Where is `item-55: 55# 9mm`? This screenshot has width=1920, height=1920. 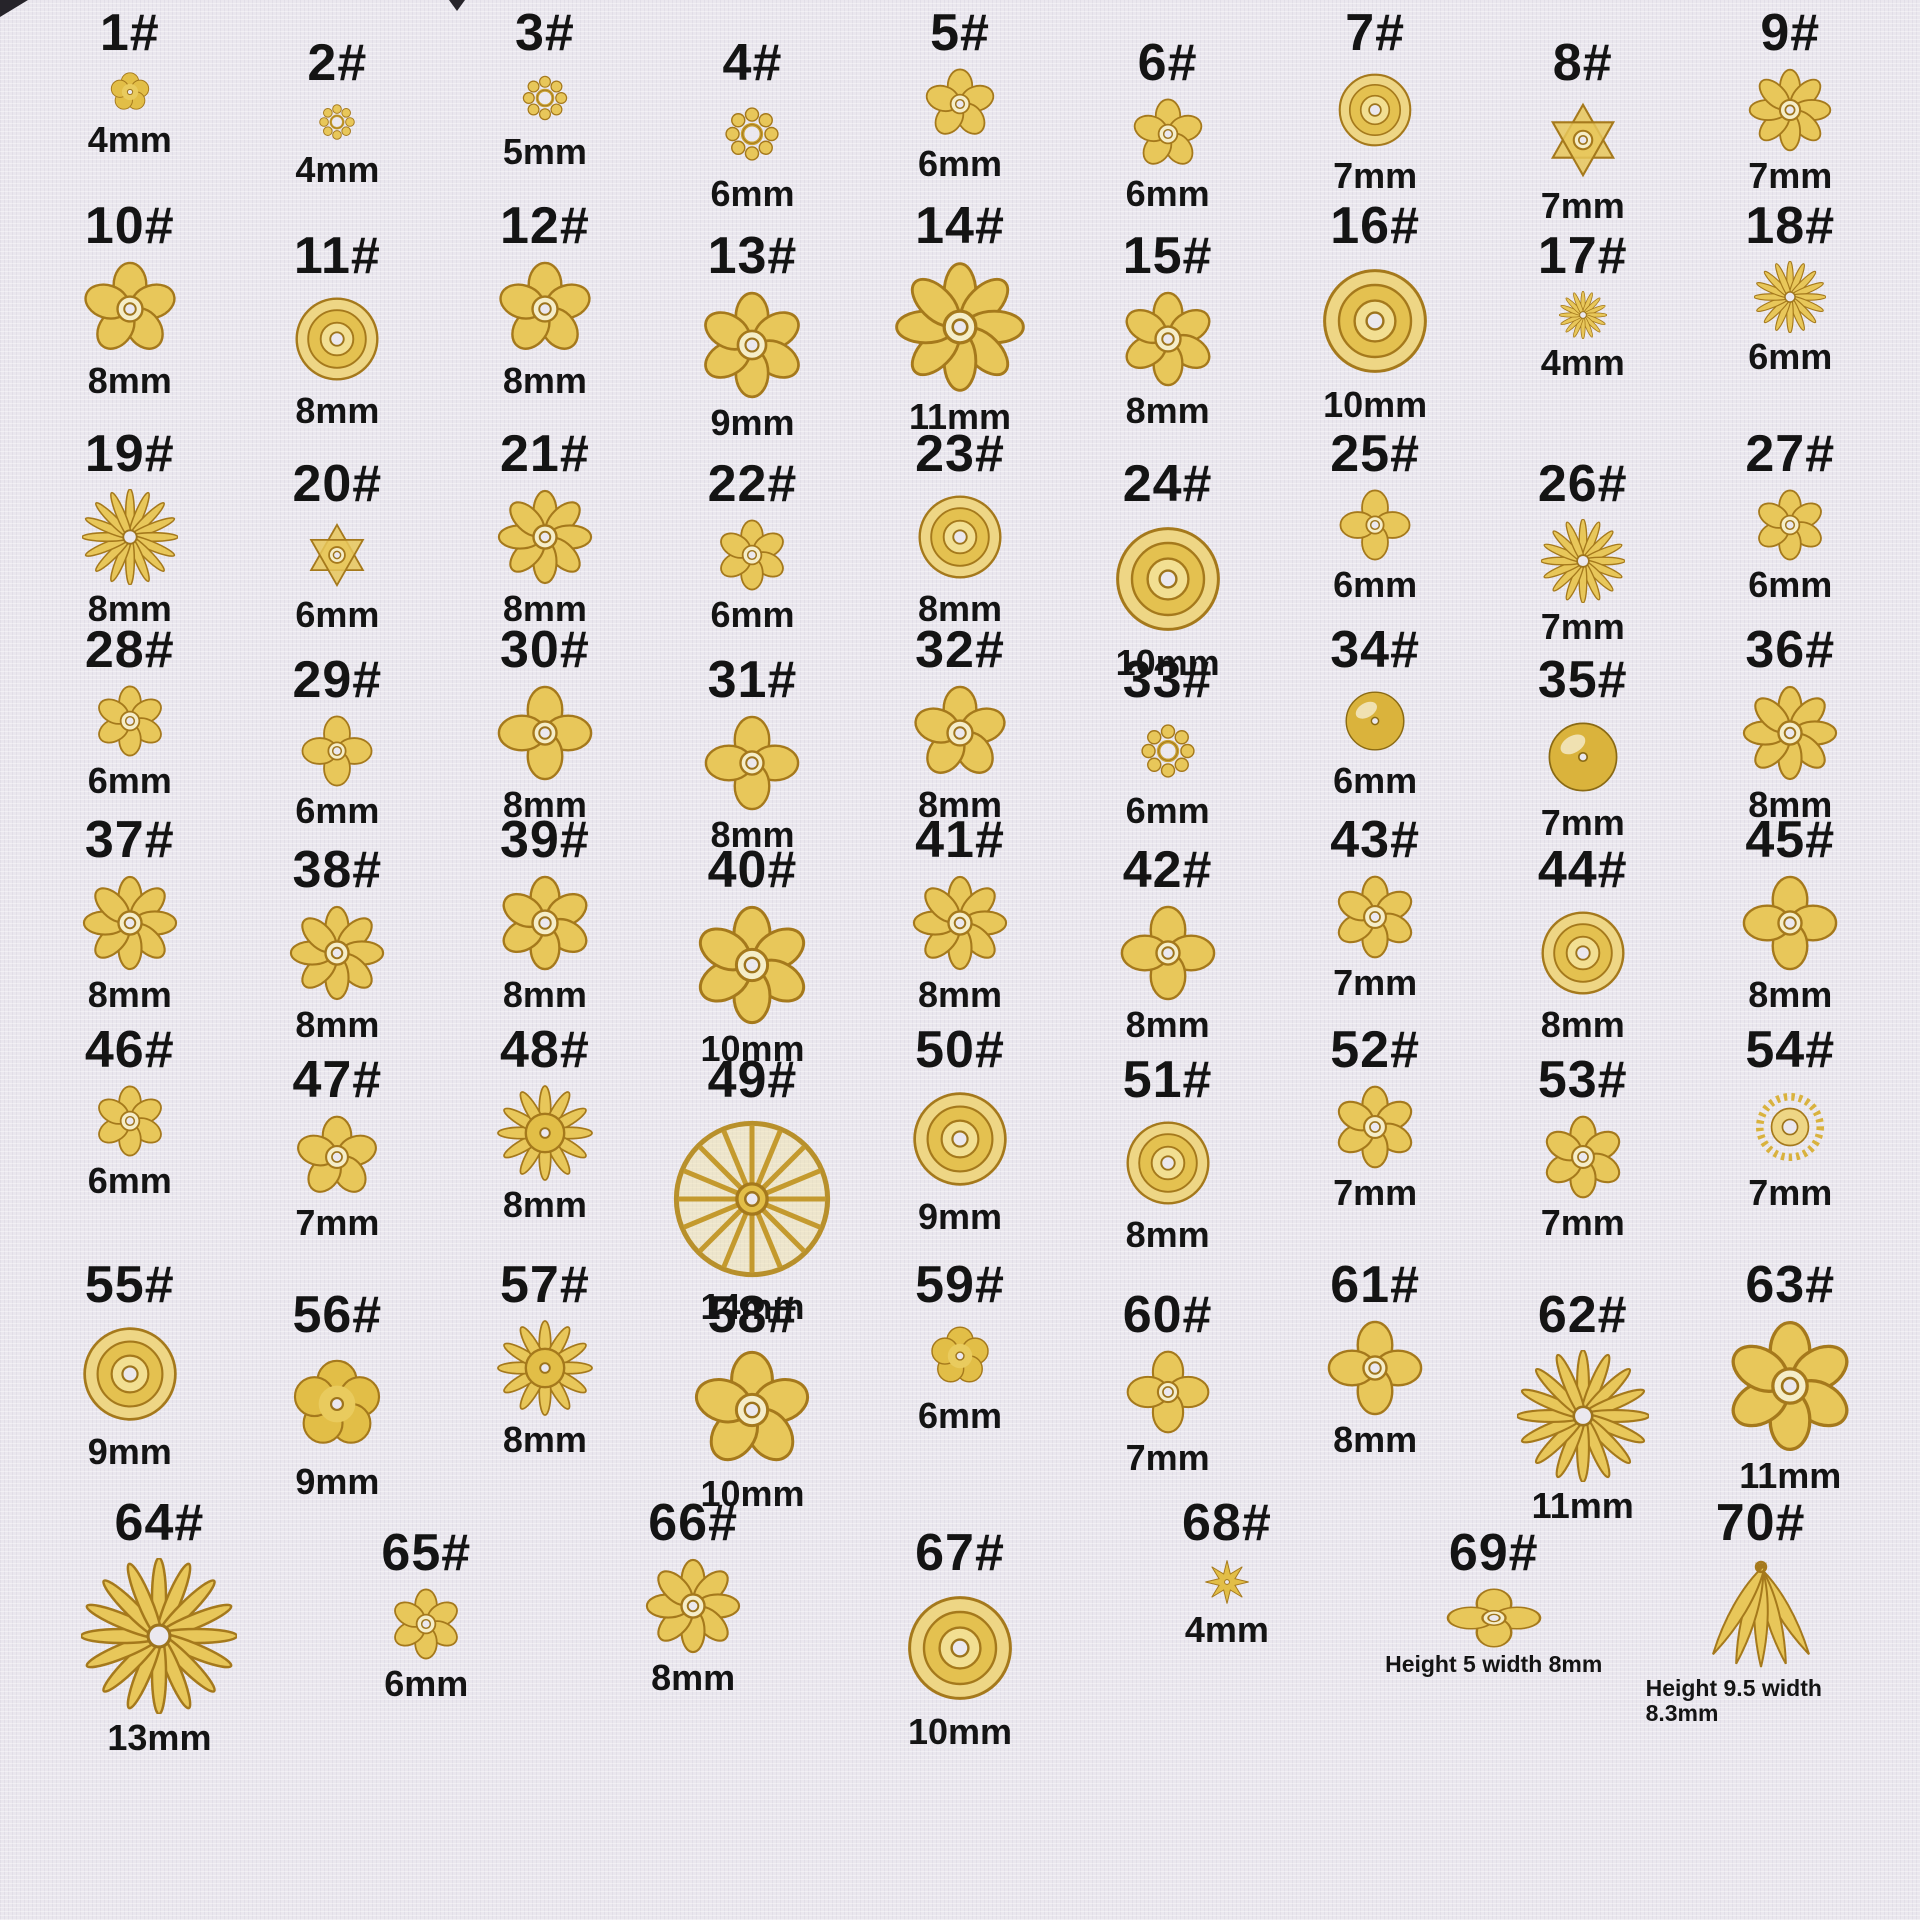 item-55: 55# 9mm is located at coordinates (130, 1364).